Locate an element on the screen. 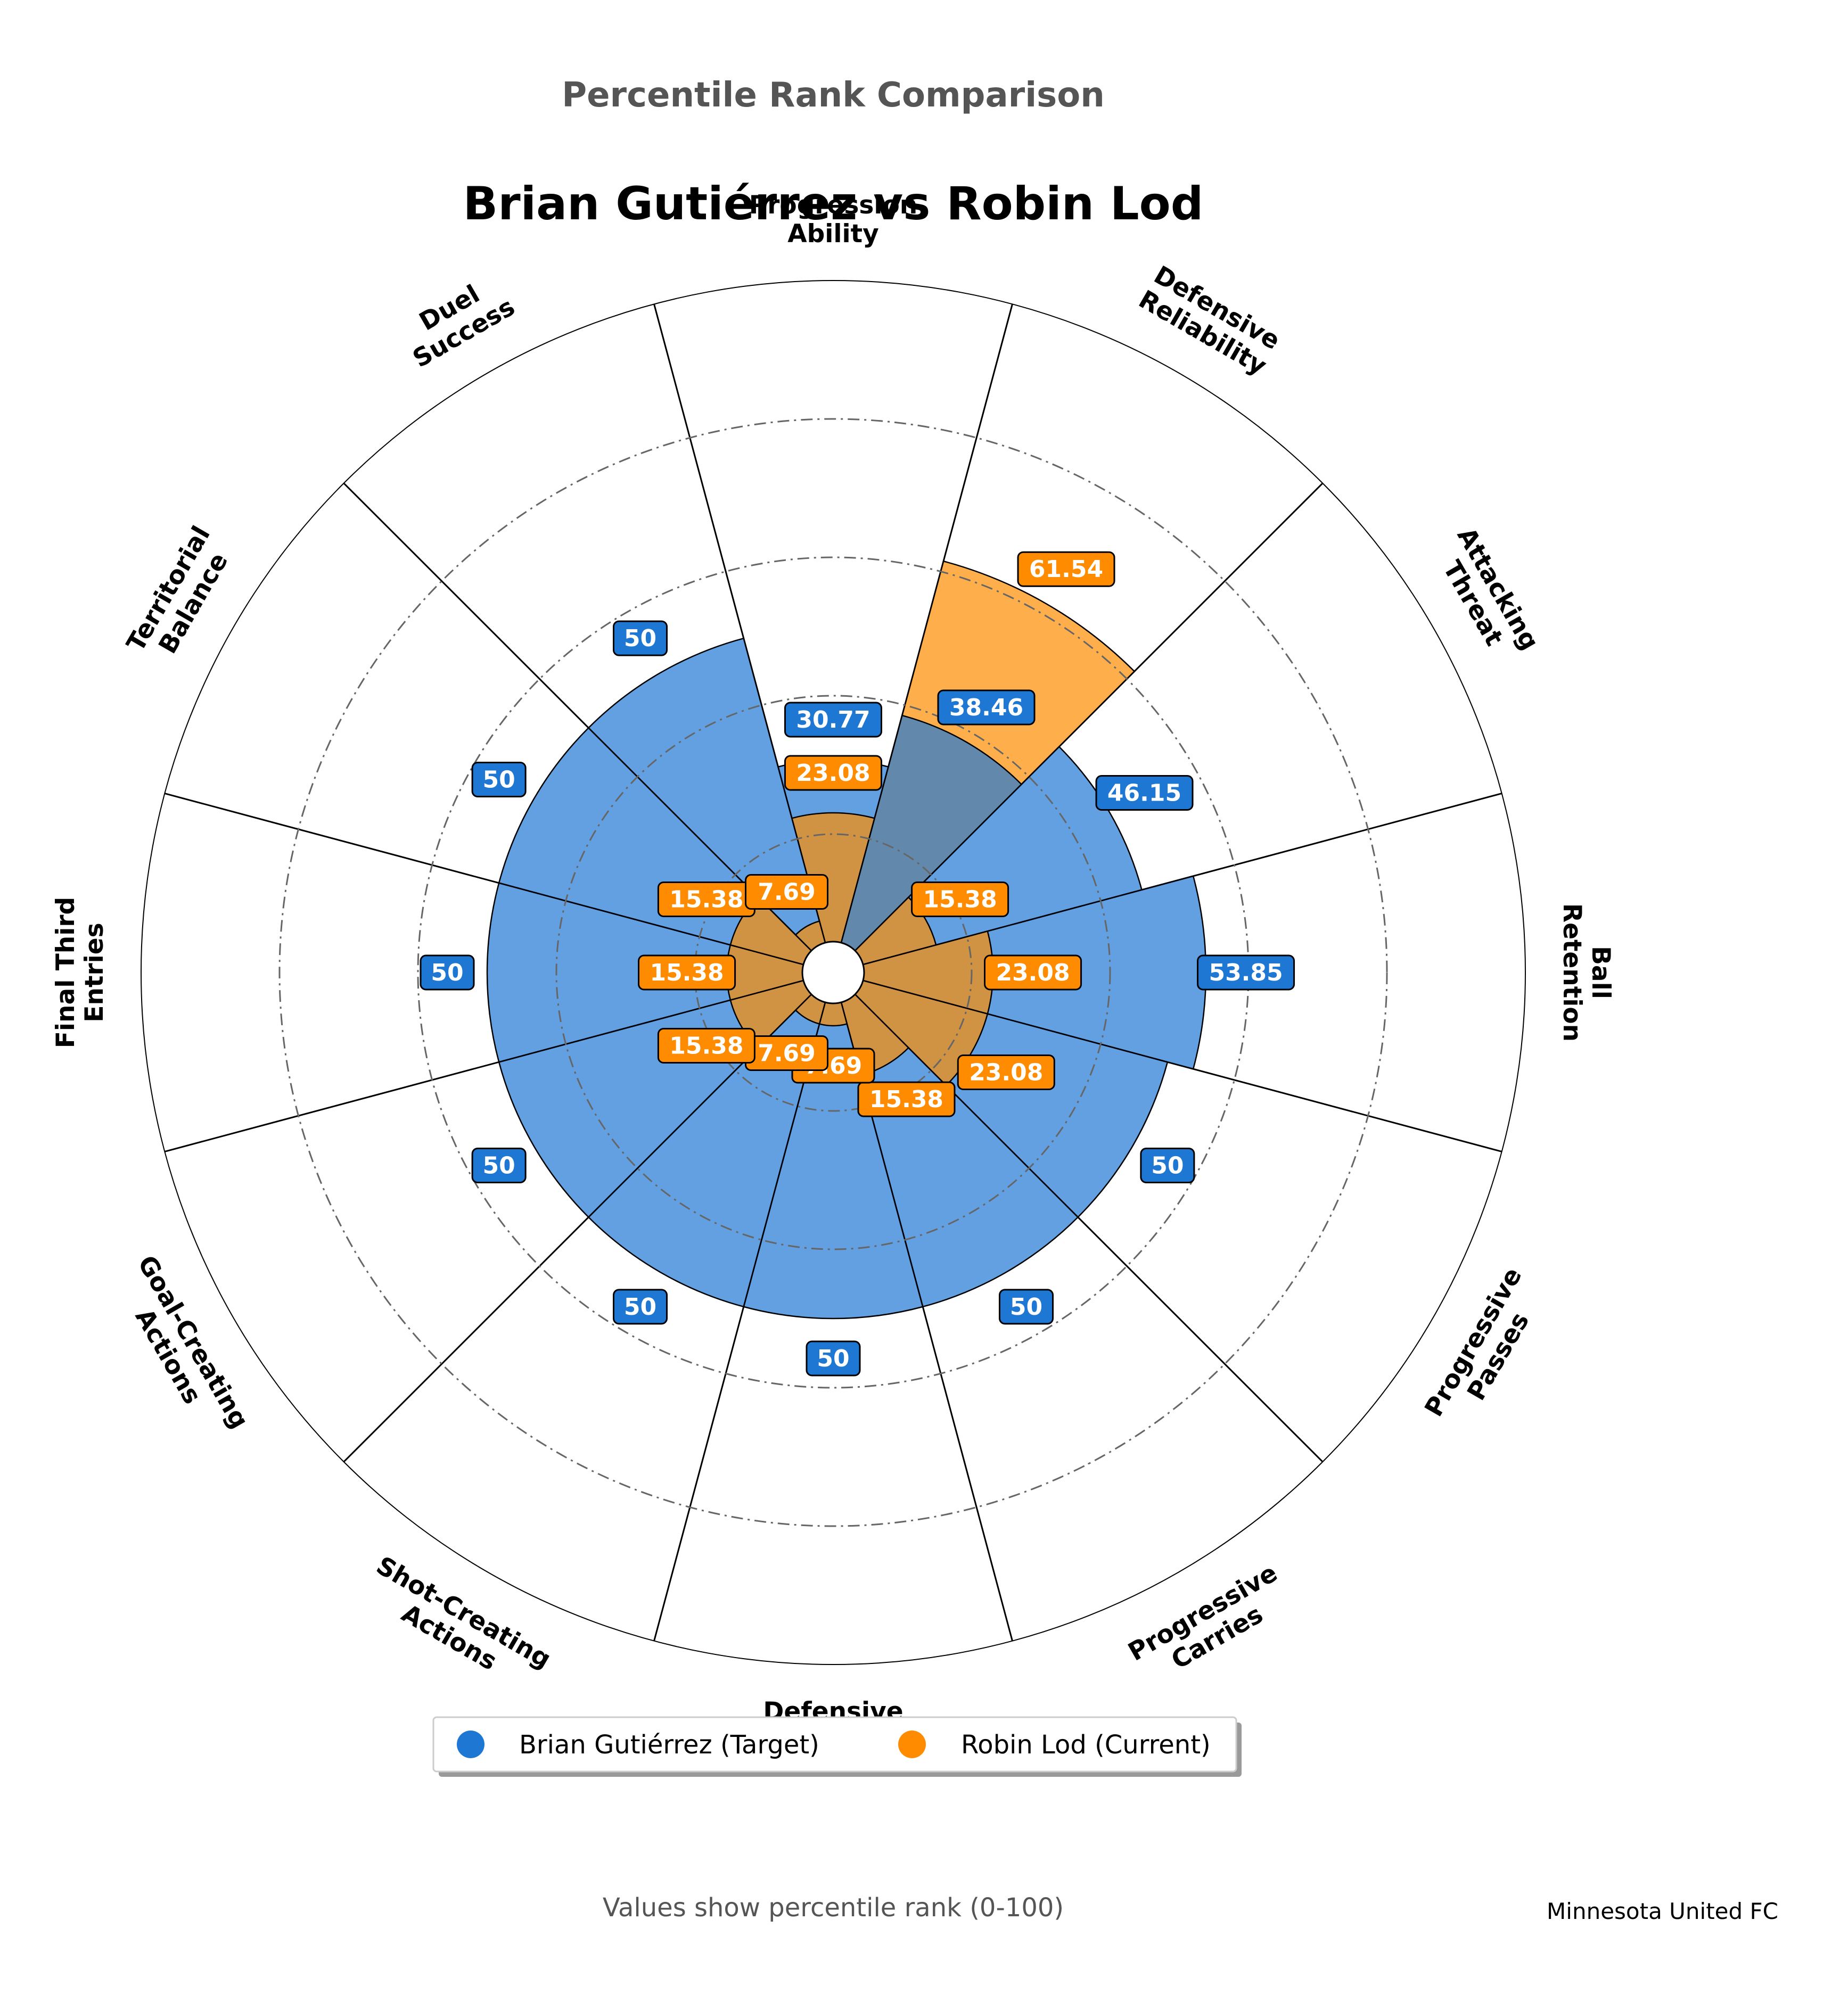  value-label-lod-7: 7.69 is located at coordinates (787, 1053).